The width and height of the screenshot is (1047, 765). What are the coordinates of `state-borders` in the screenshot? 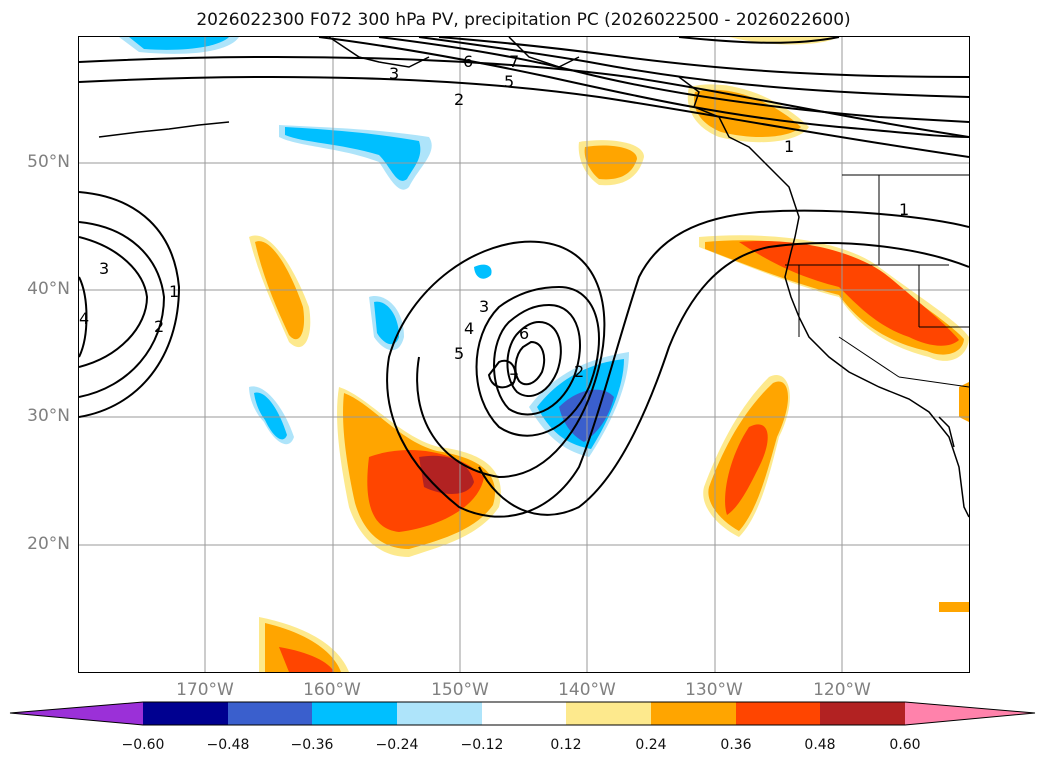 It's located at (877, 281).